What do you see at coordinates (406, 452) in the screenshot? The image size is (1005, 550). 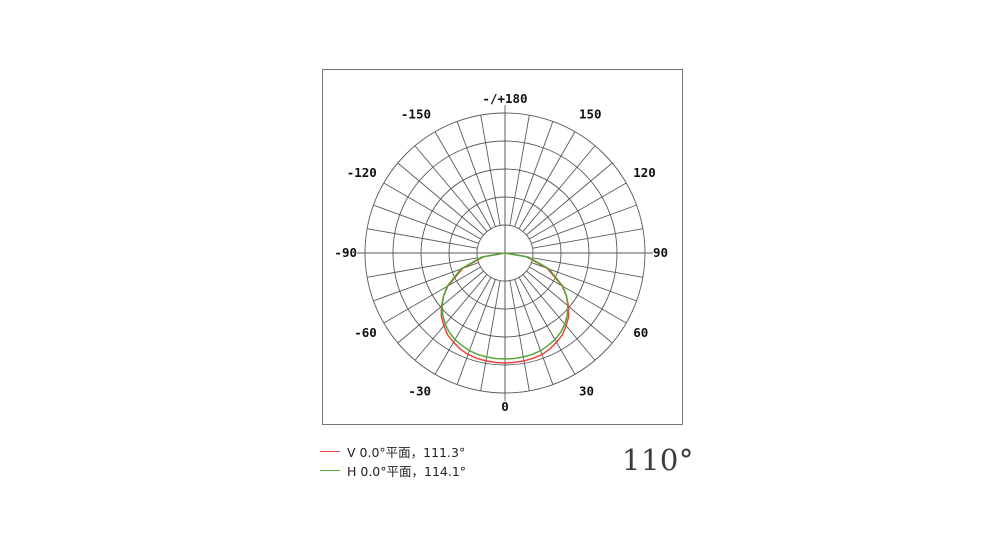 I see `legend-label-v: V 0.0°平面，111.3°` at bounding box center [406, 452].